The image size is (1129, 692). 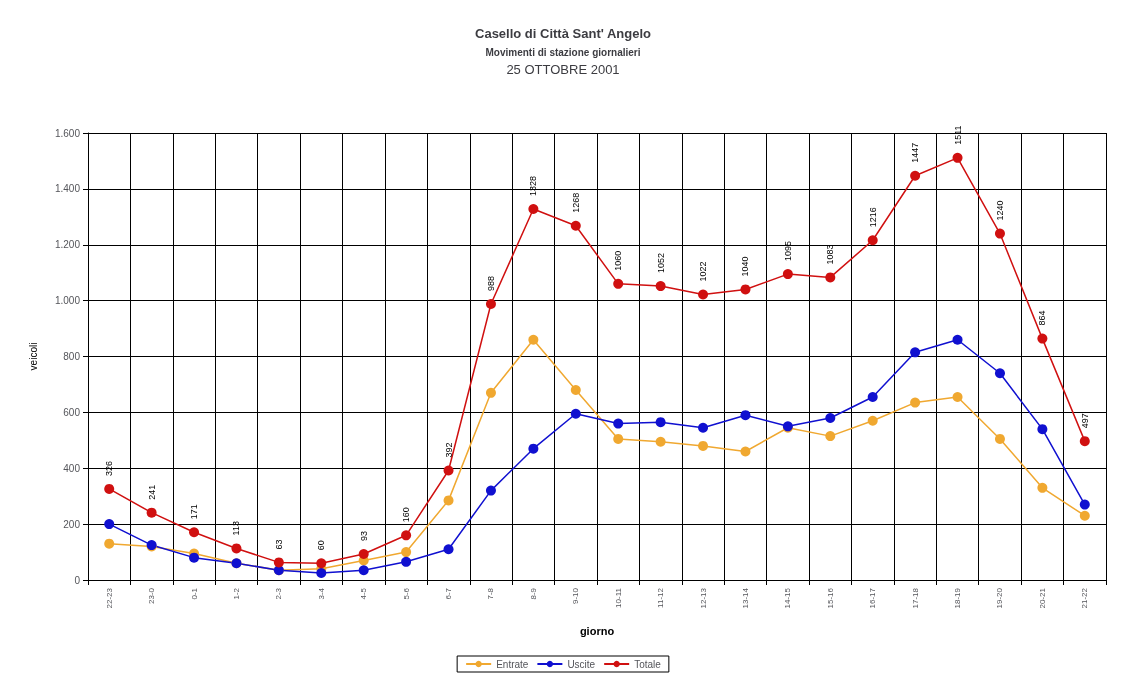 I want to click on y-tick-label: 600, so click(x=72, y=412).